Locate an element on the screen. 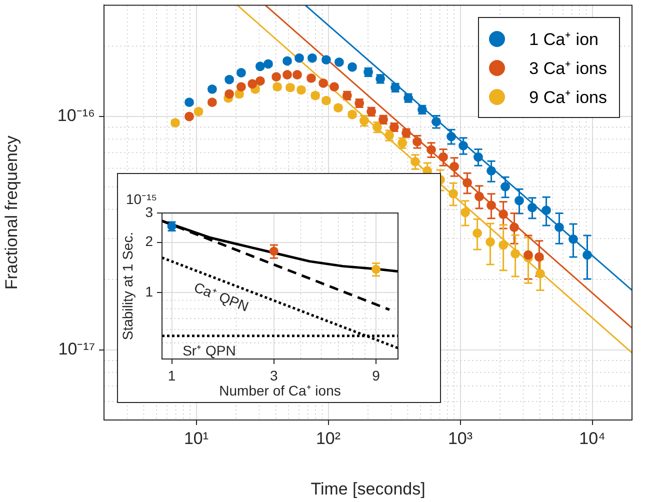 This screenshot has height=502, width=649. legend-label: 9 Ca⁺ ions is located at coordinates (568, 97).